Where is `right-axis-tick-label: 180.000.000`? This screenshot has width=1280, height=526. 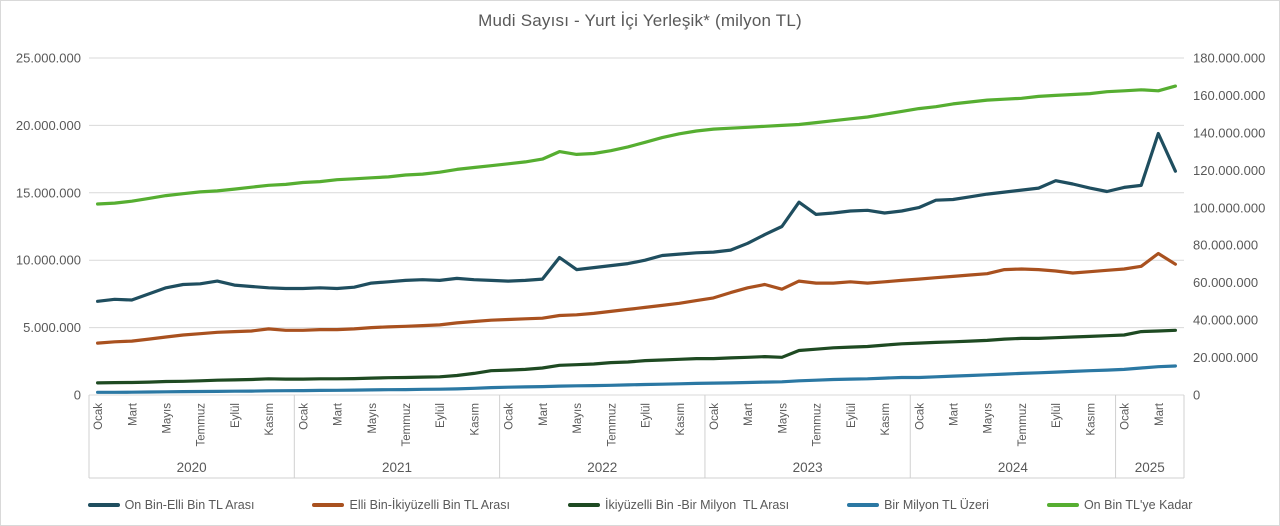
right-axis-tick-label: 180.000.000 is located at coordinates (1229, 58).